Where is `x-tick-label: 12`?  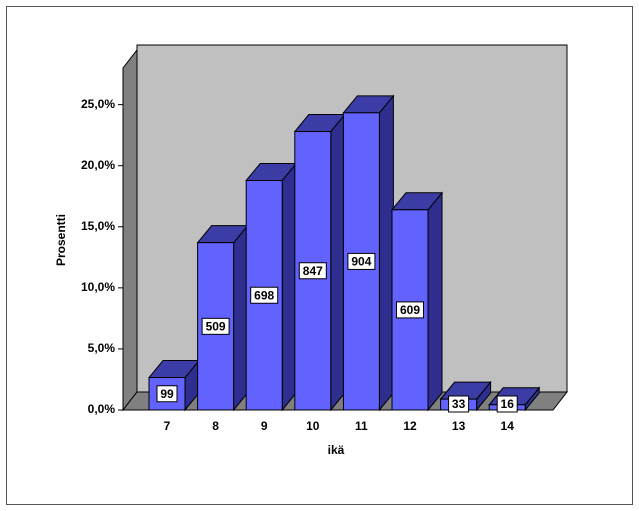 x-tick-label: 12 is located at coordinates (410, 426).